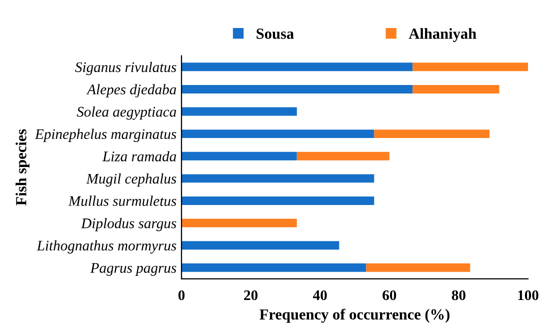 The height and width of the screenshot is (328, 550). Describe the element at coordinates (125, 69) in the screenshot. I see `y-tick-label: Siganus rivulatus` at that location.